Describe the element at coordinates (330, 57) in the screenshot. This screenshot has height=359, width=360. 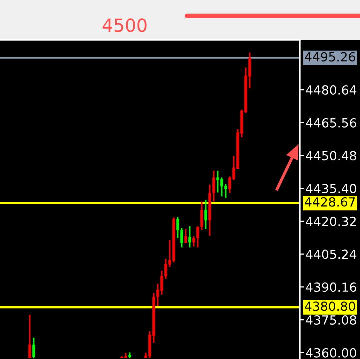
I see `ref-line-label: 4495.26` at that location.